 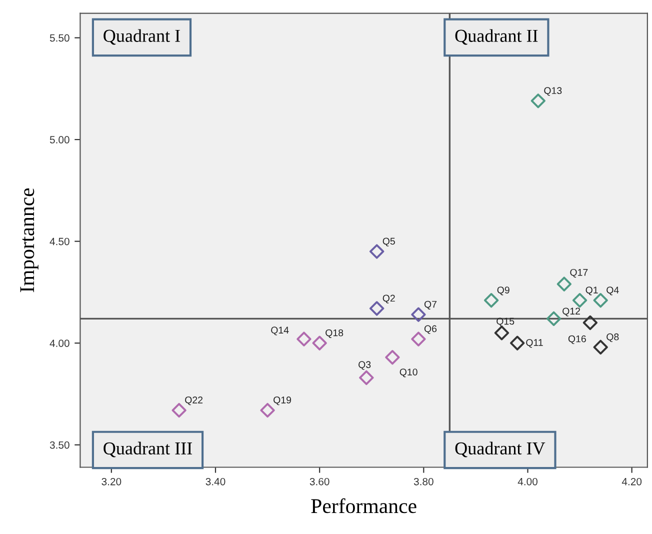 What do you see at coordinates (283, 401) in the screenshot?
I see `annotation: Q19` at bounding box center [283, 401].